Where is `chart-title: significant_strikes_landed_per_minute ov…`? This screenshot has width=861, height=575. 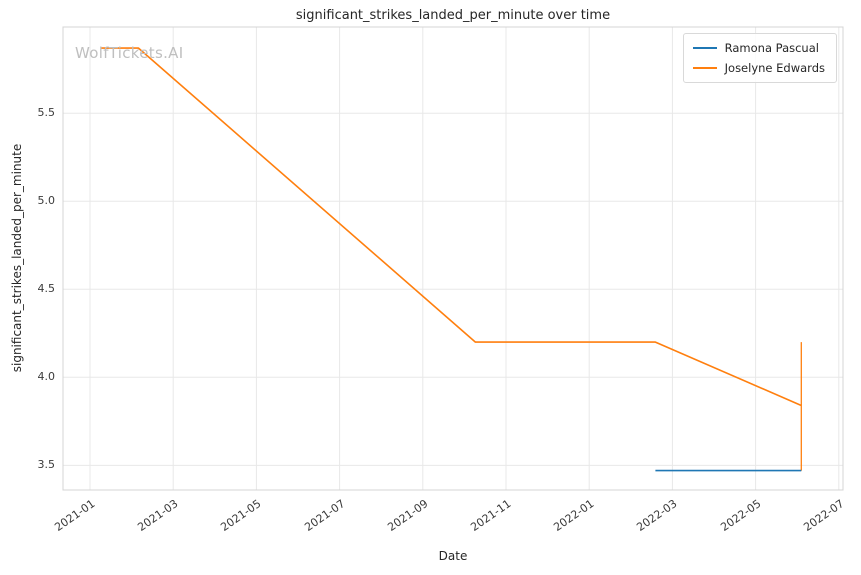
chart-title: significant_strikes_landed_per_minute ov… is located at coordinates (453, 15).